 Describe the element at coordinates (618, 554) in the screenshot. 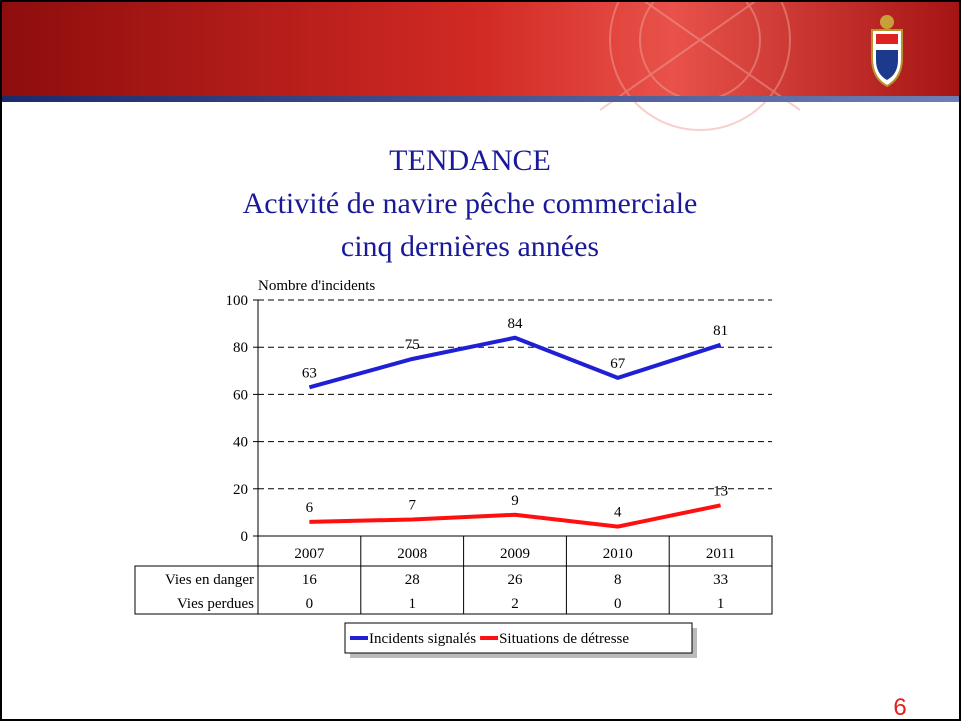

I see `x-tick-label: 2010` at that location.